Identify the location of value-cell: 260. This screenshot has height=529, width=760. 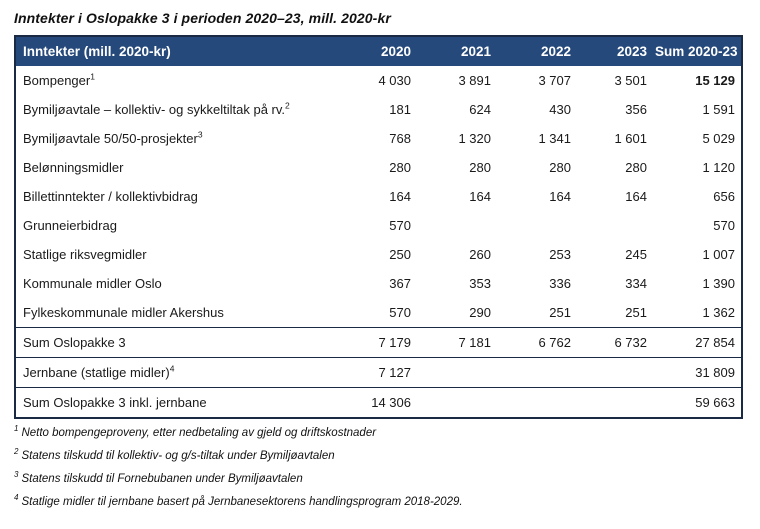
(480, 254).